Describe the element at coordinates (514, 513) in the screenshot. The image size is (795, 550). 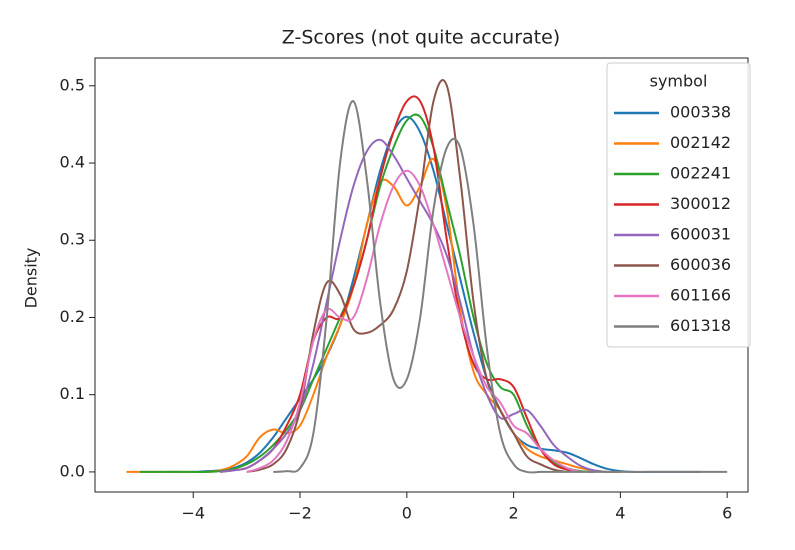
I see `x-tick-label: 2` at that location.